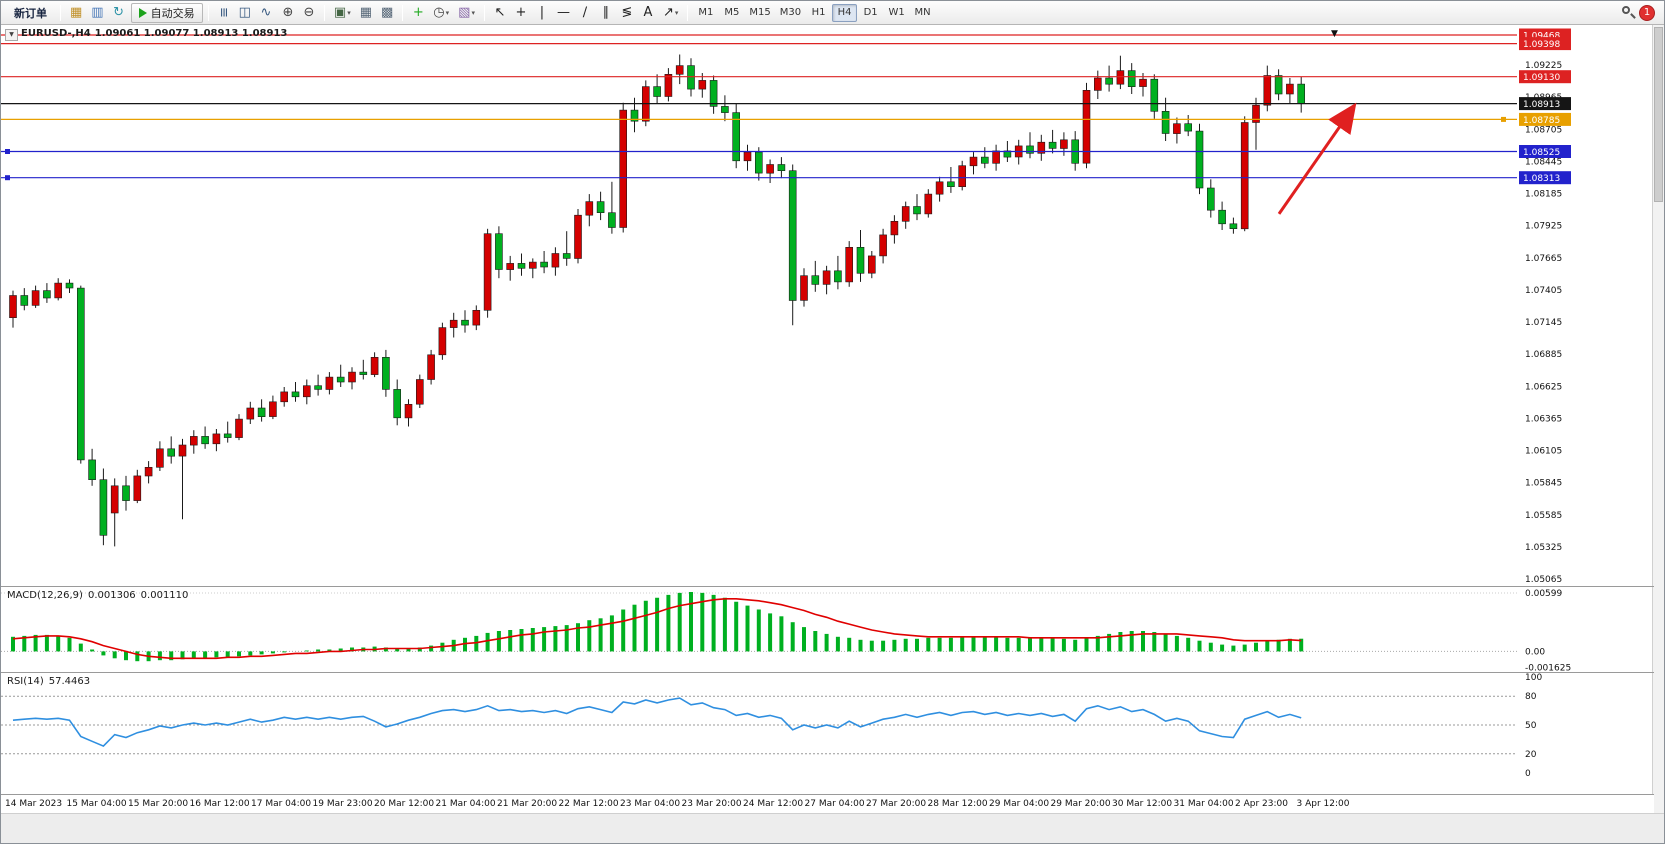 Image resolution: width=1665 pixels, height=844 pixels. What do you see at coordinates (208, 12) in the screenshot?
I see `toolbar-separator` at bounding box center [208, 12].